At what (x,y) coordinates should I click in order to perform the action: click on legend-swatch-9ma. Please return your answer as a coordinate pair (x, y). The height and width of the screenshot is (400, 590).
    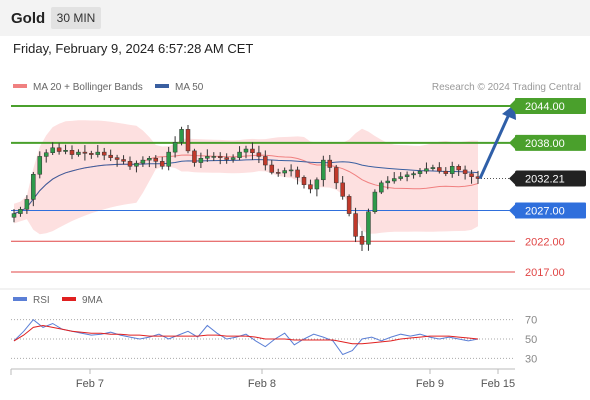
    Looking at the image, I should click on (69, 299).